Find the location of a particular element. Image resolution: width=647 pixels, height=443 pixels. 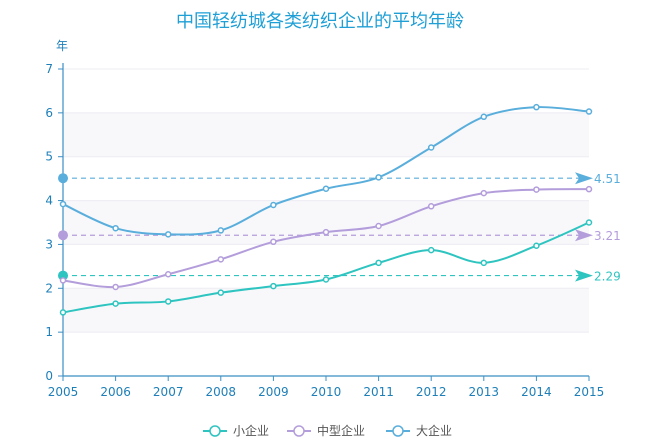

x-tick-label: 2005 is located at coordinates (63, 392).